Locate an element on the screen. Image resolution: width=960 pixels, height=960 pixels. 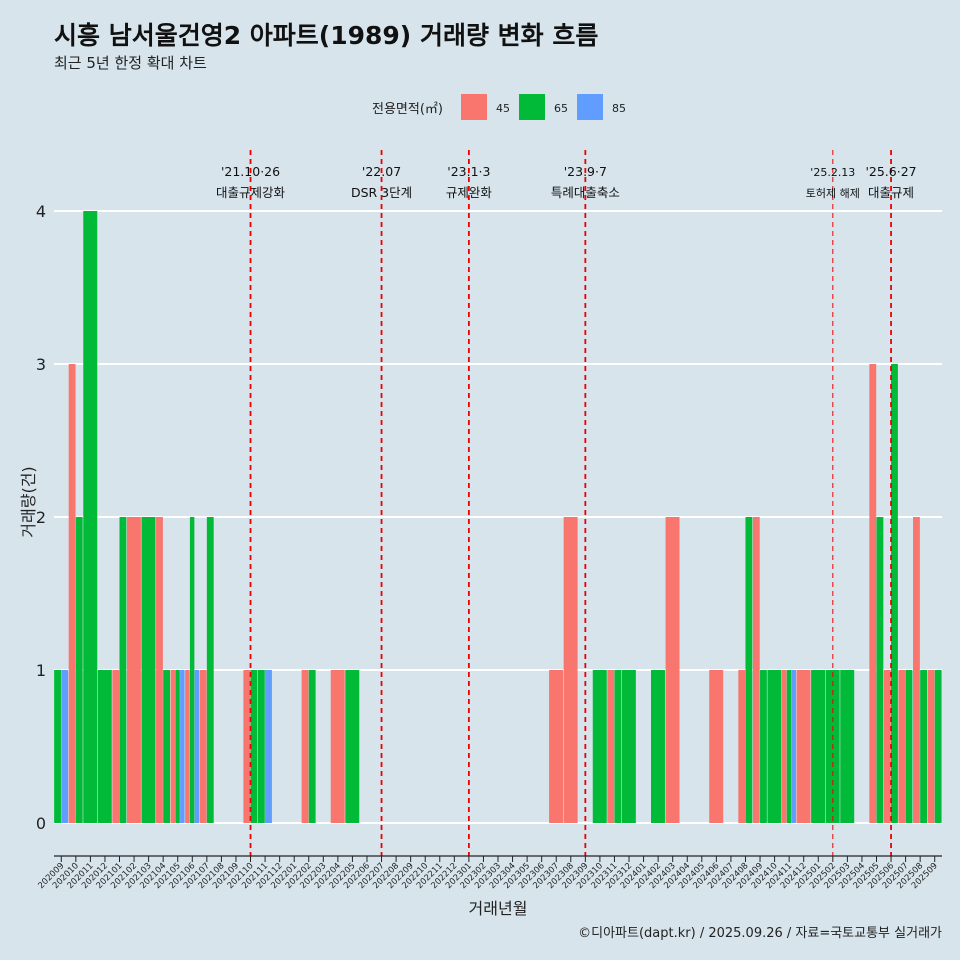
event-label-202207: DSR 3단계 is located at coordinates (381, 192).